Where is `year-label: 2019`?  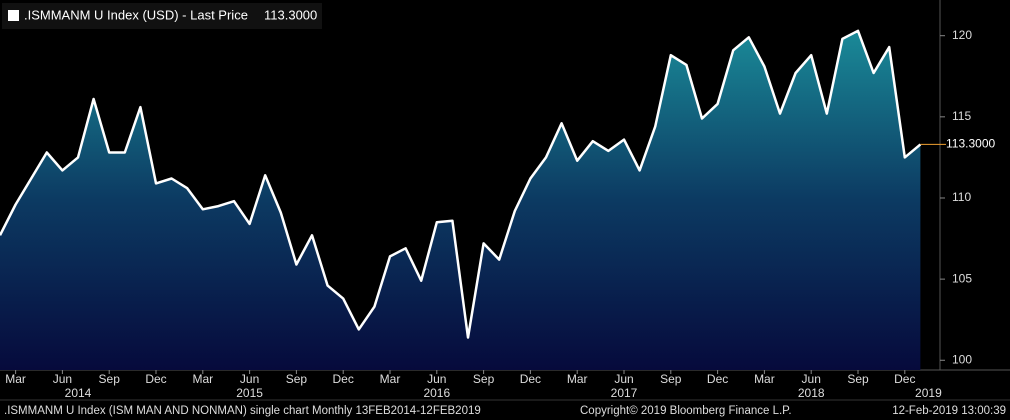
year-label: 2019 is located at coordinates (928, 393).